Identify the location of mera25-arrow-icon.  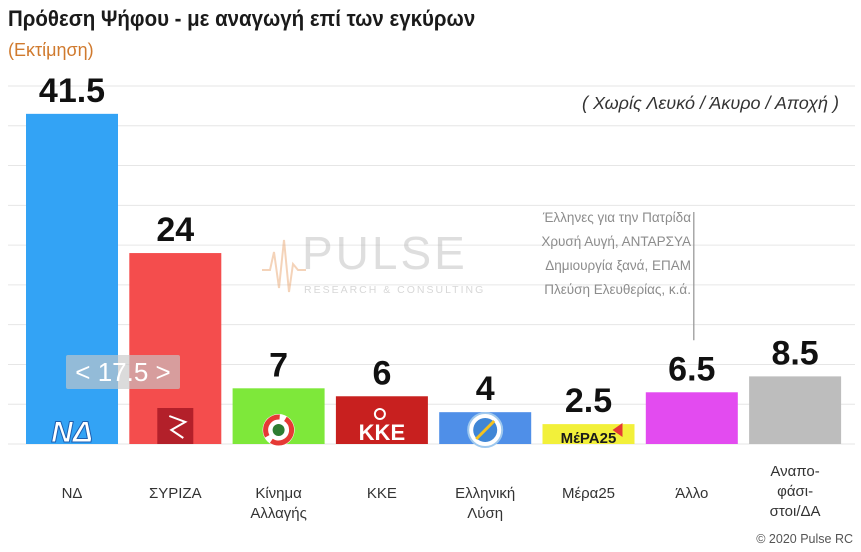
(617, 430).